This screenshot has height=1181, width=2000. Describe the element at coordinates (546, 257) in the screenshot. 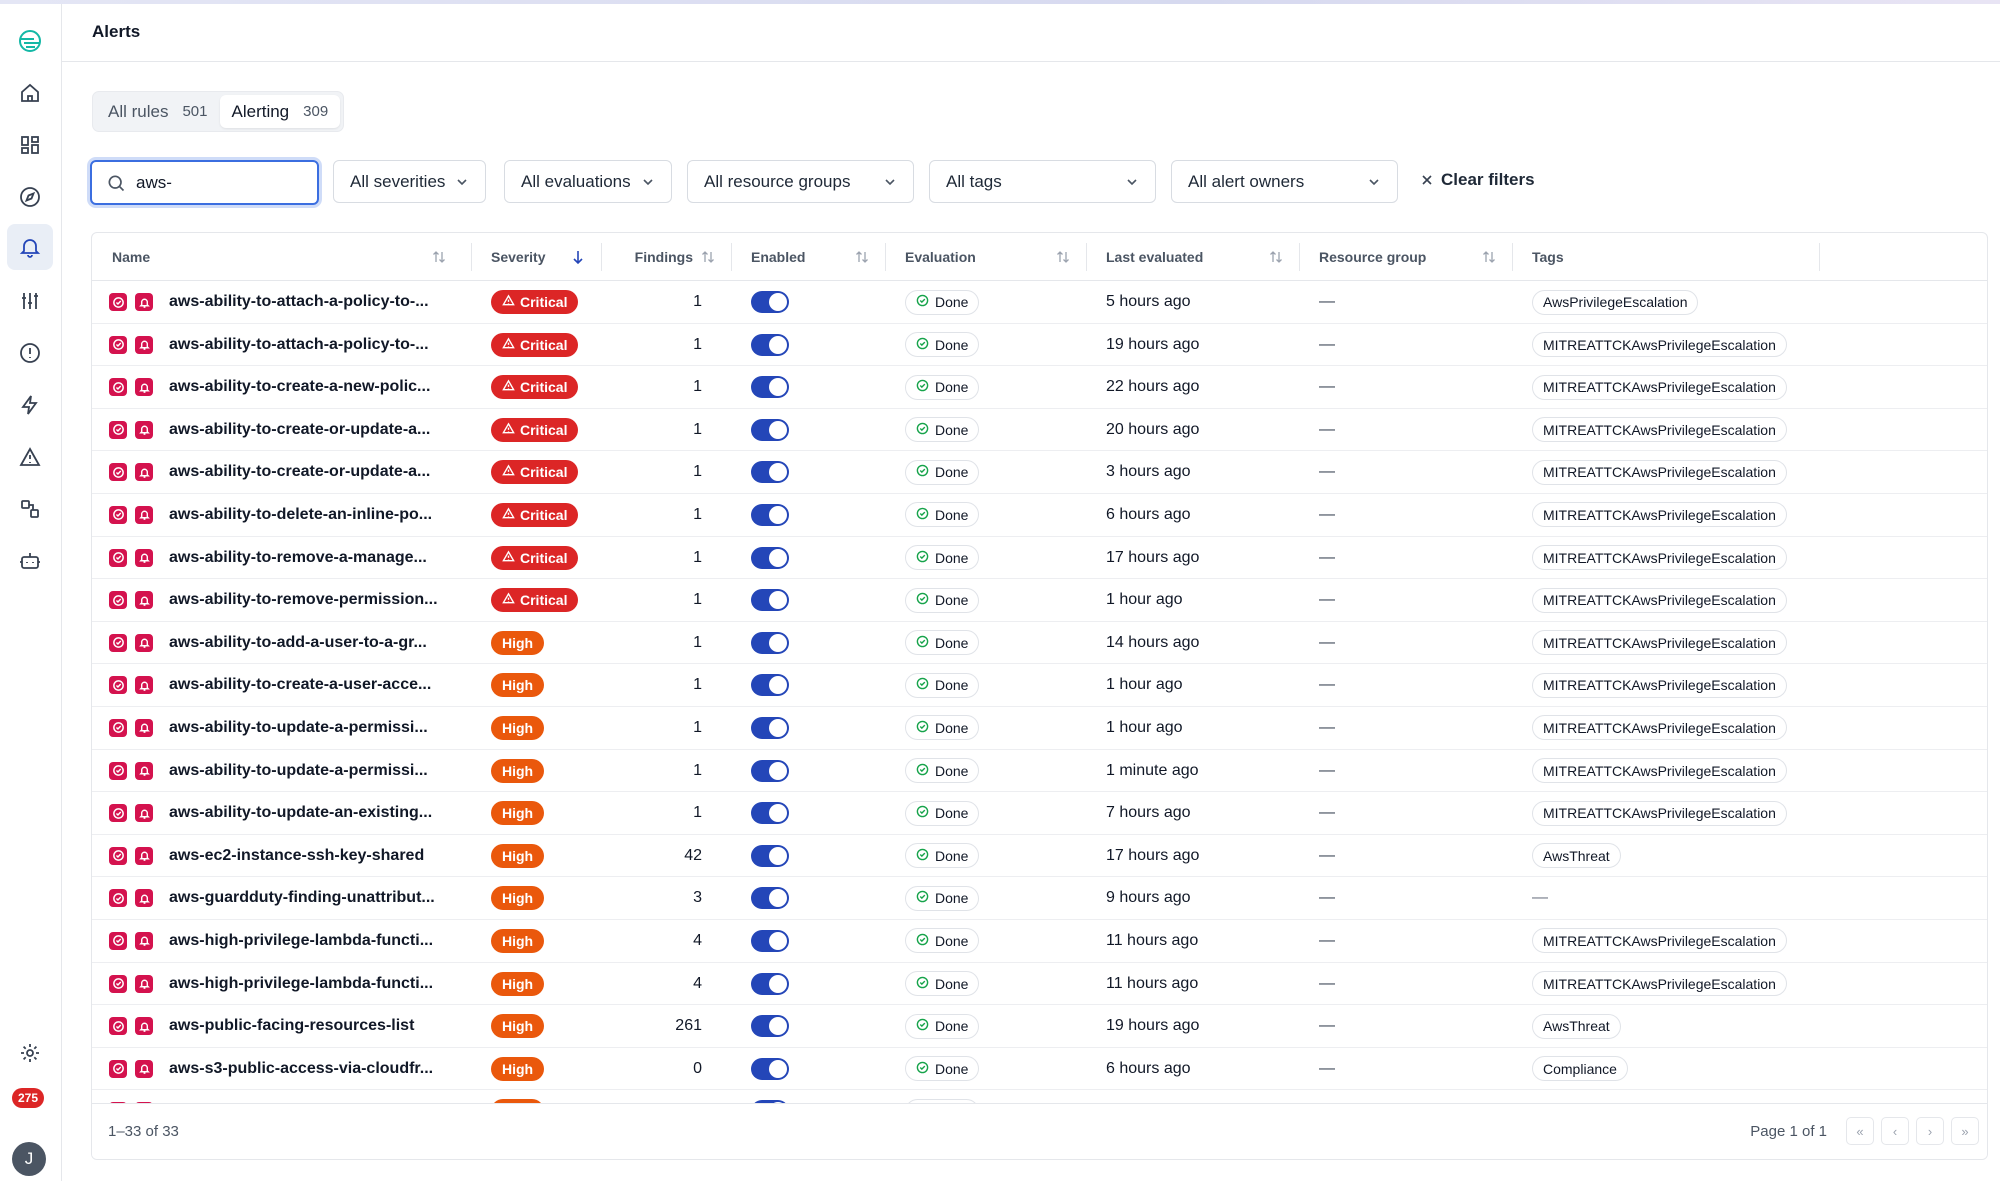

I see `column-header-severity: Severity` at that location.